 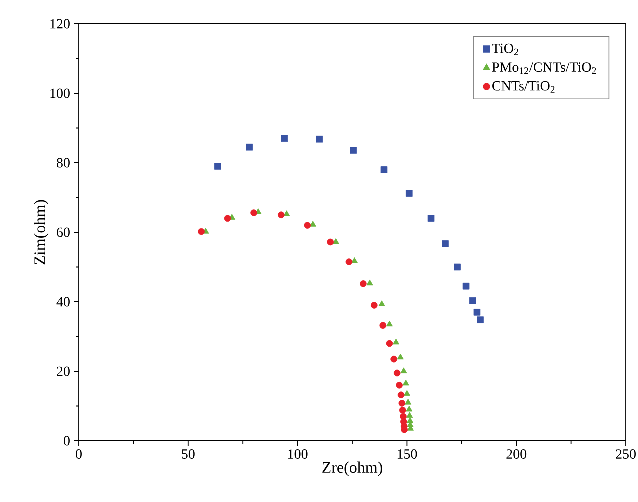 What do you see at coordinates (67, 441) in the screenshot?
I see `y-tick-label: 0` at bounding box center [67, 441].